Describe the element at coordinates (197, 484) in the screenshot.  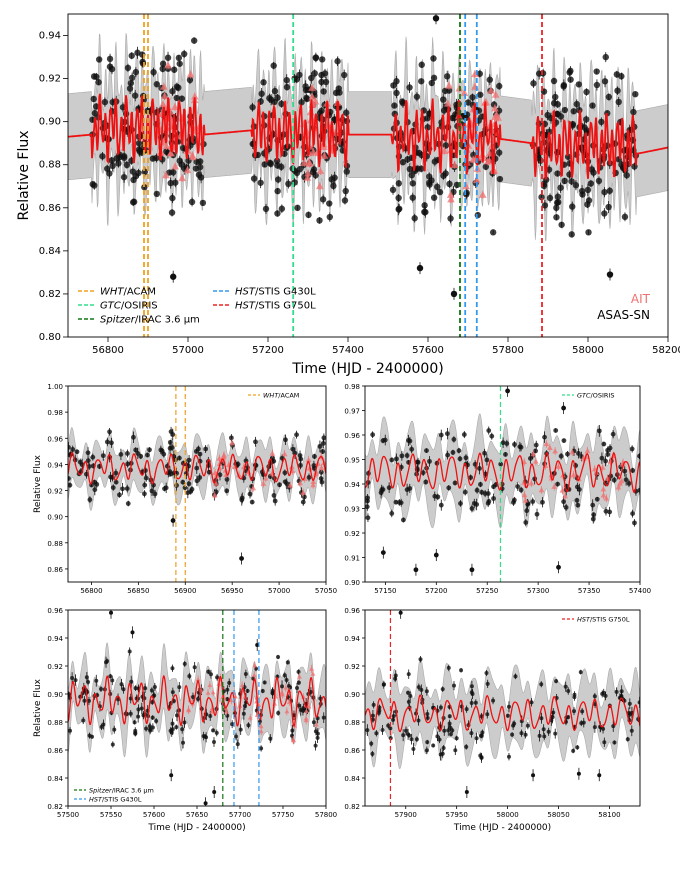
I see `plot-area` at that location.